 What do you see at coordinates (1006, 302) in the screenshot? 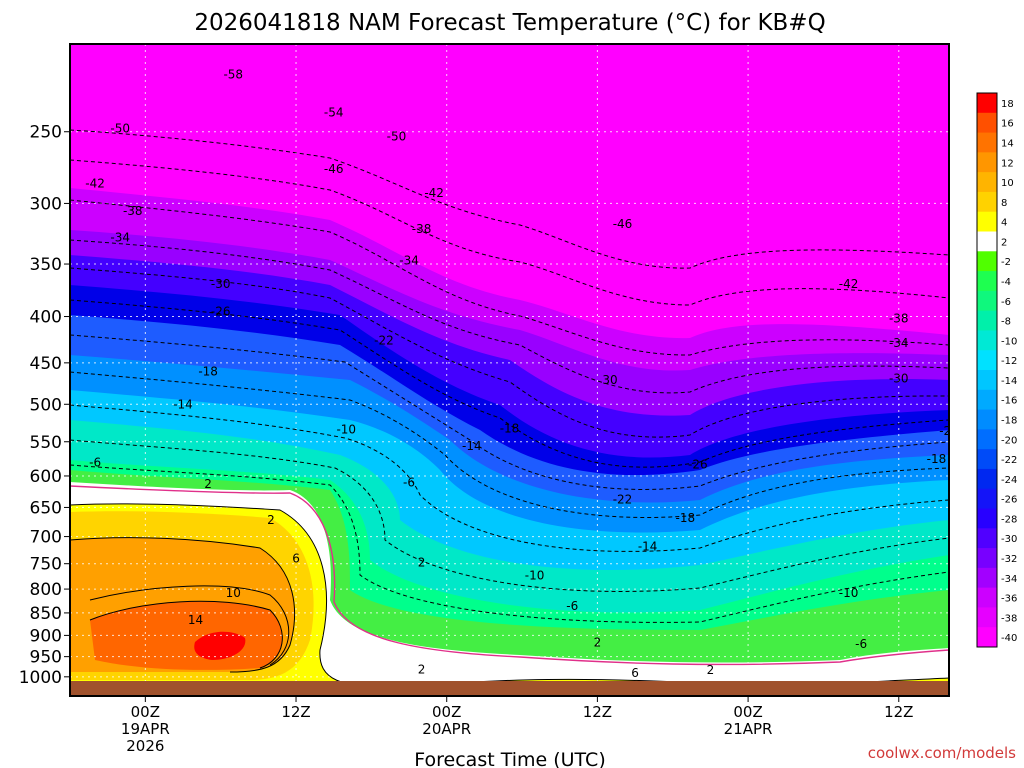
I see `colorbar-label: -6` at bounding box center [1006, 302].